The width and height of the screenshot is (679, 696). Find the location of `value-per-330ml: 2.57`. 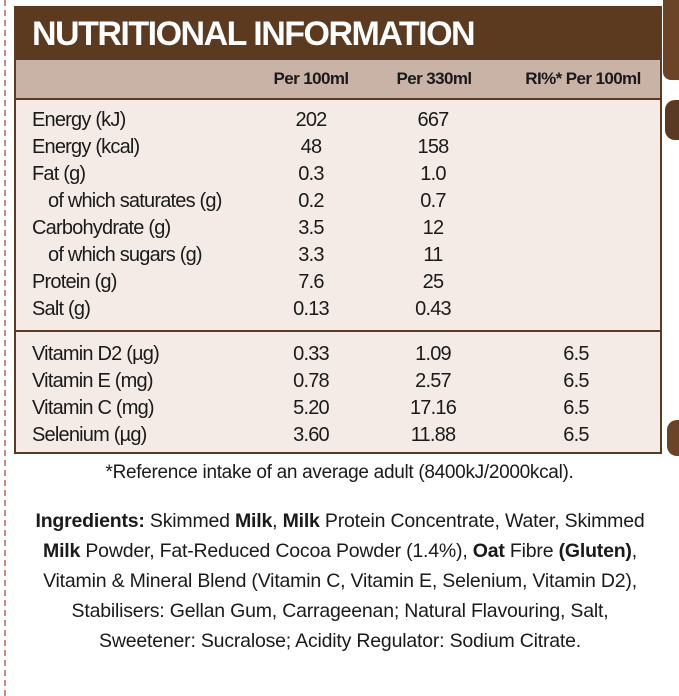

value-per-330ml: 2.57 is located at coordinates (433, 381).